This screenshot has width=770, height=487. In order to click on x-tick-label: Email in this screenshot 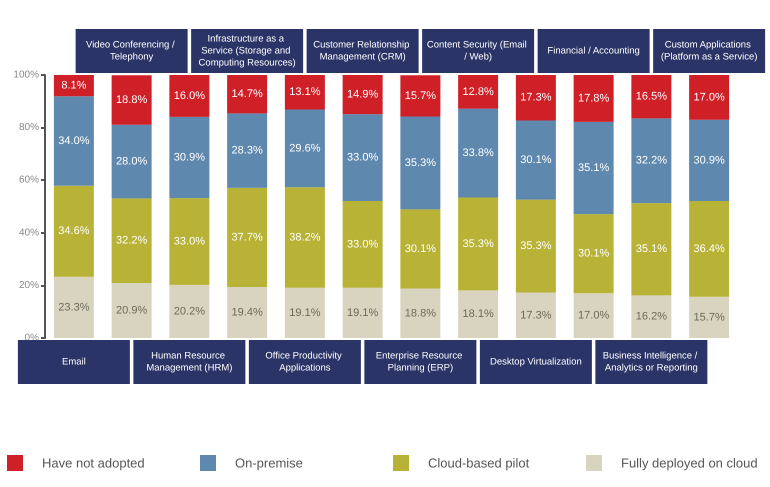, I will do `click(74, 362)`.